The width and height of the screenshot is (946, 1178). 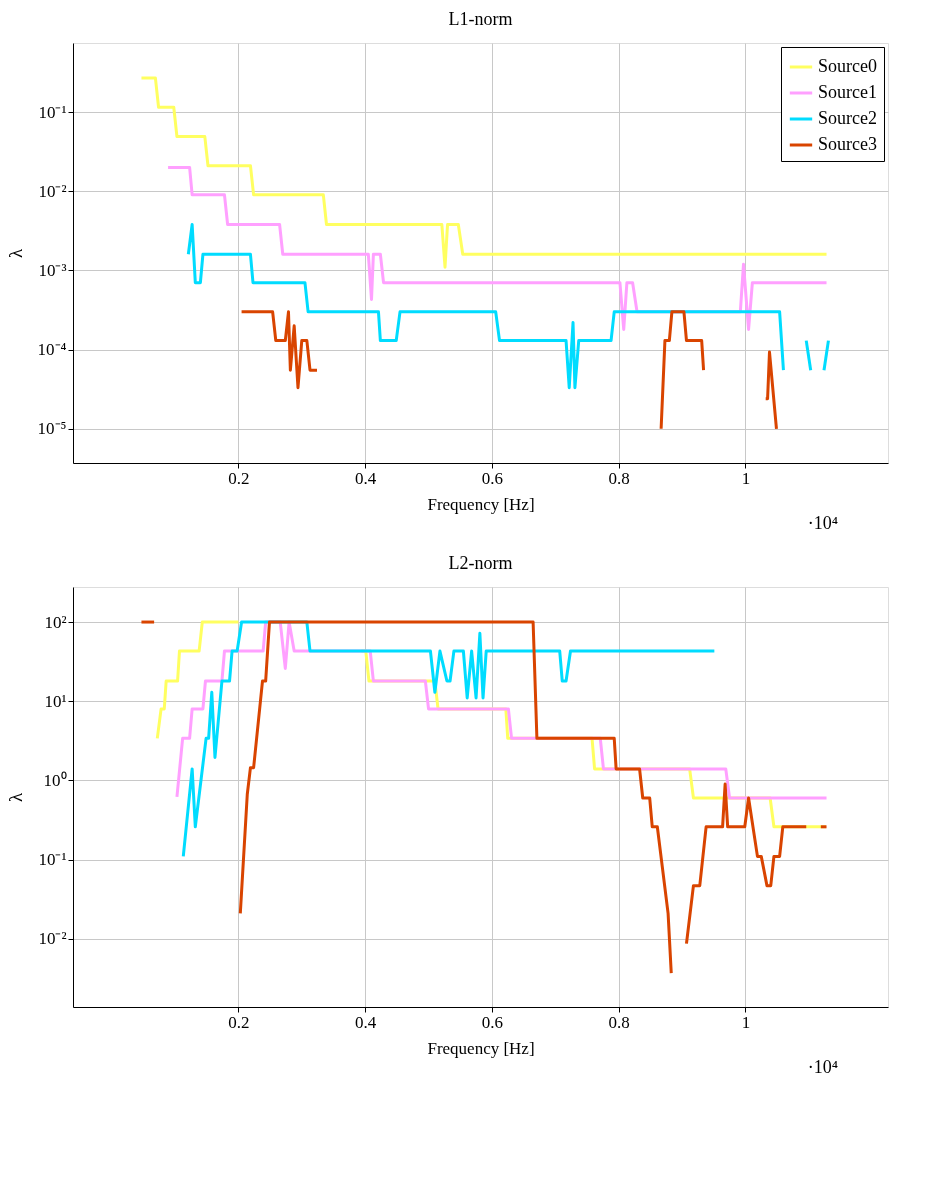 I want to click on y-tick-label: 10⁻³, so click(x=52, y=270).